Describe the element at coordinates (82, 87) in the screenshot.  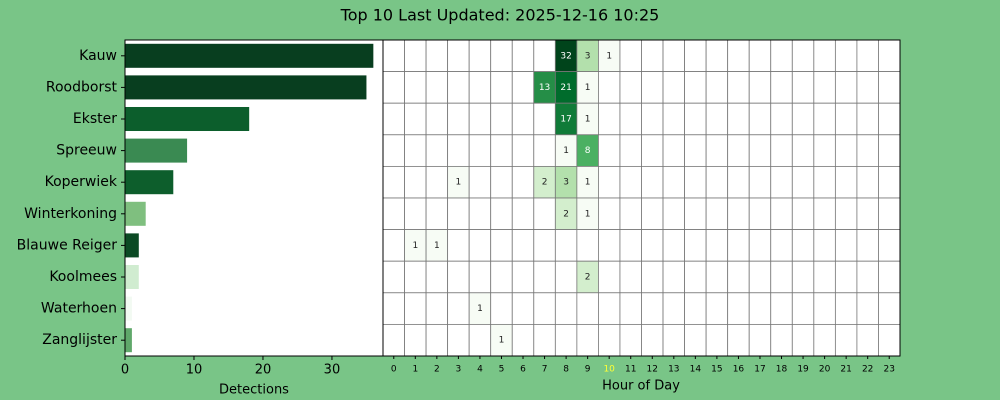
I see `y-tick-label: Roodborst` at that location.